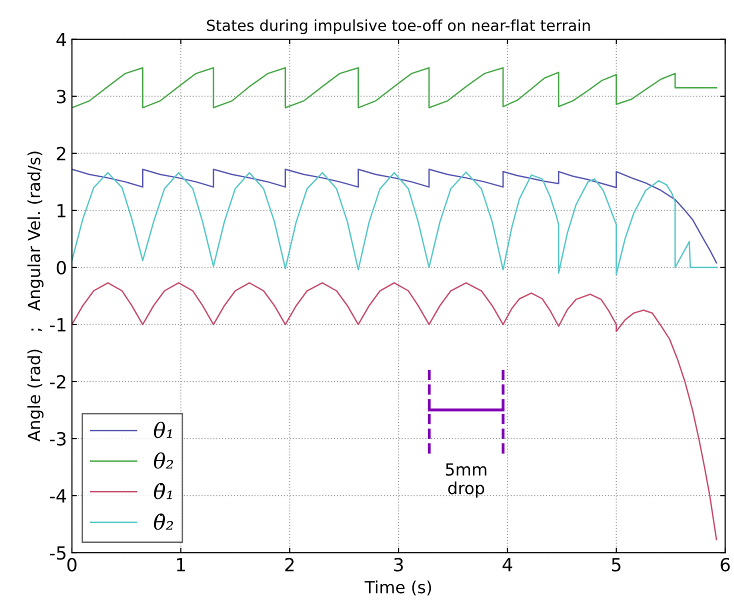  What do you see at coordinates (181, 565) in the screenshot?
I see `x-tick-label: 1` at bounding box center [181, 565].